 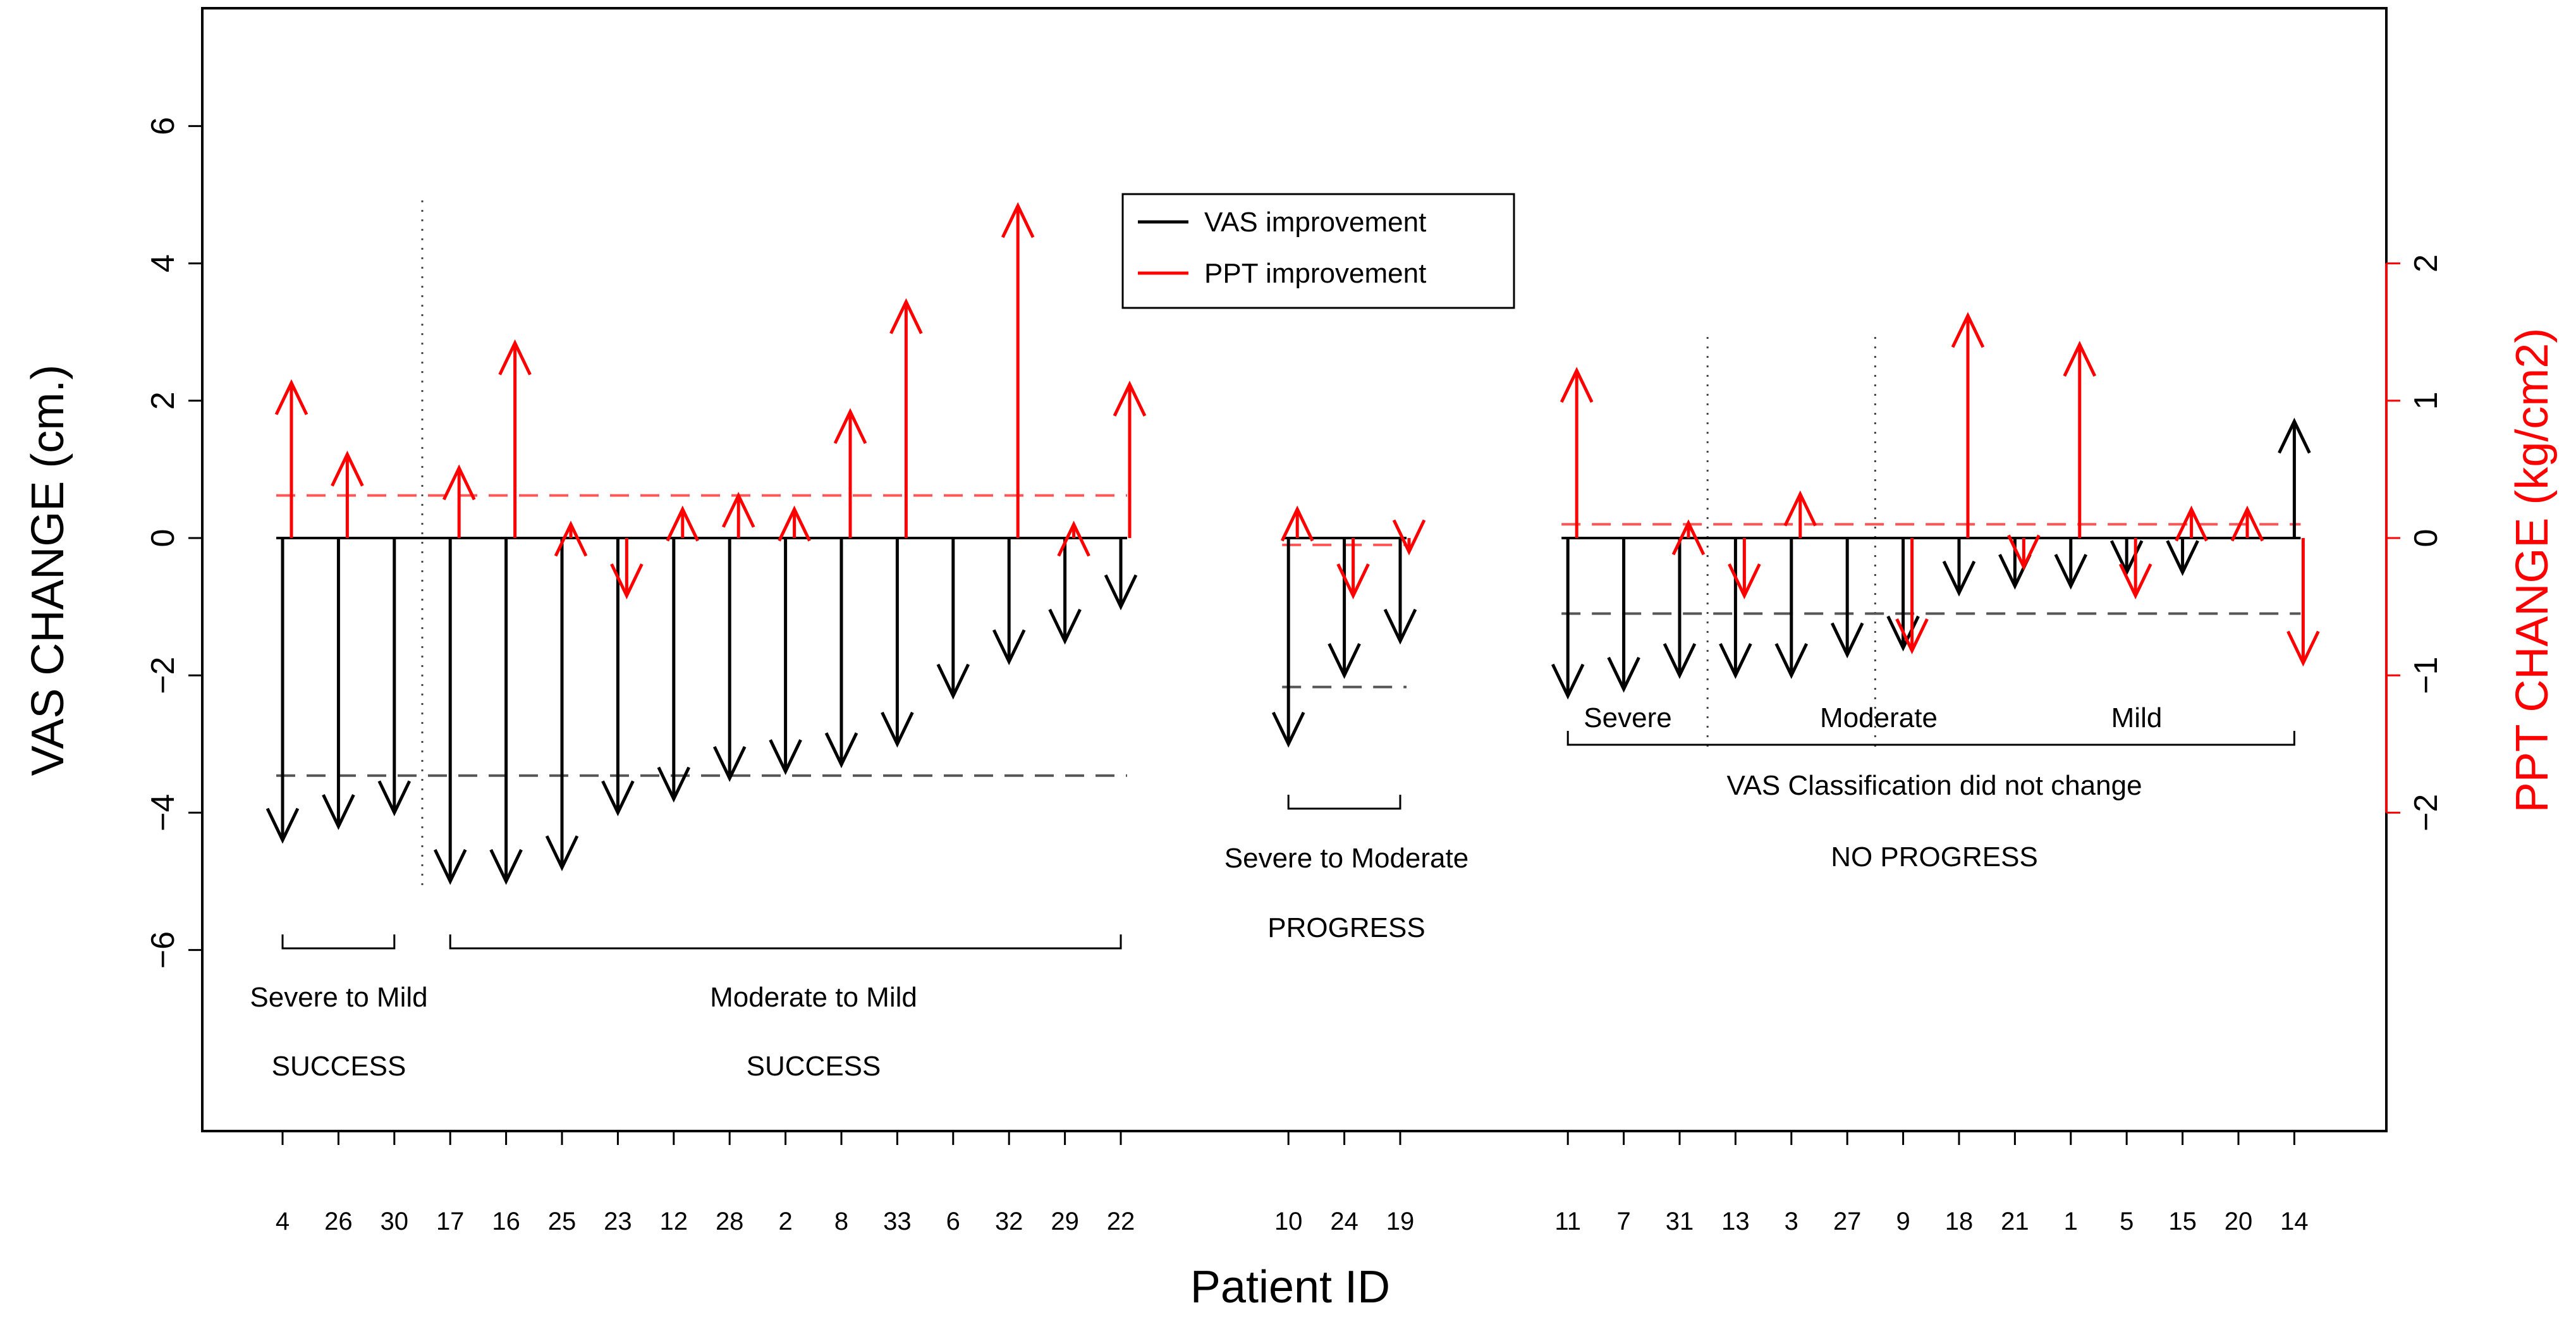 What do you see at coordinates (163, 950) in the screenshot?
I see `y-left-tick-label: −6` at bounding box center [163, 950].